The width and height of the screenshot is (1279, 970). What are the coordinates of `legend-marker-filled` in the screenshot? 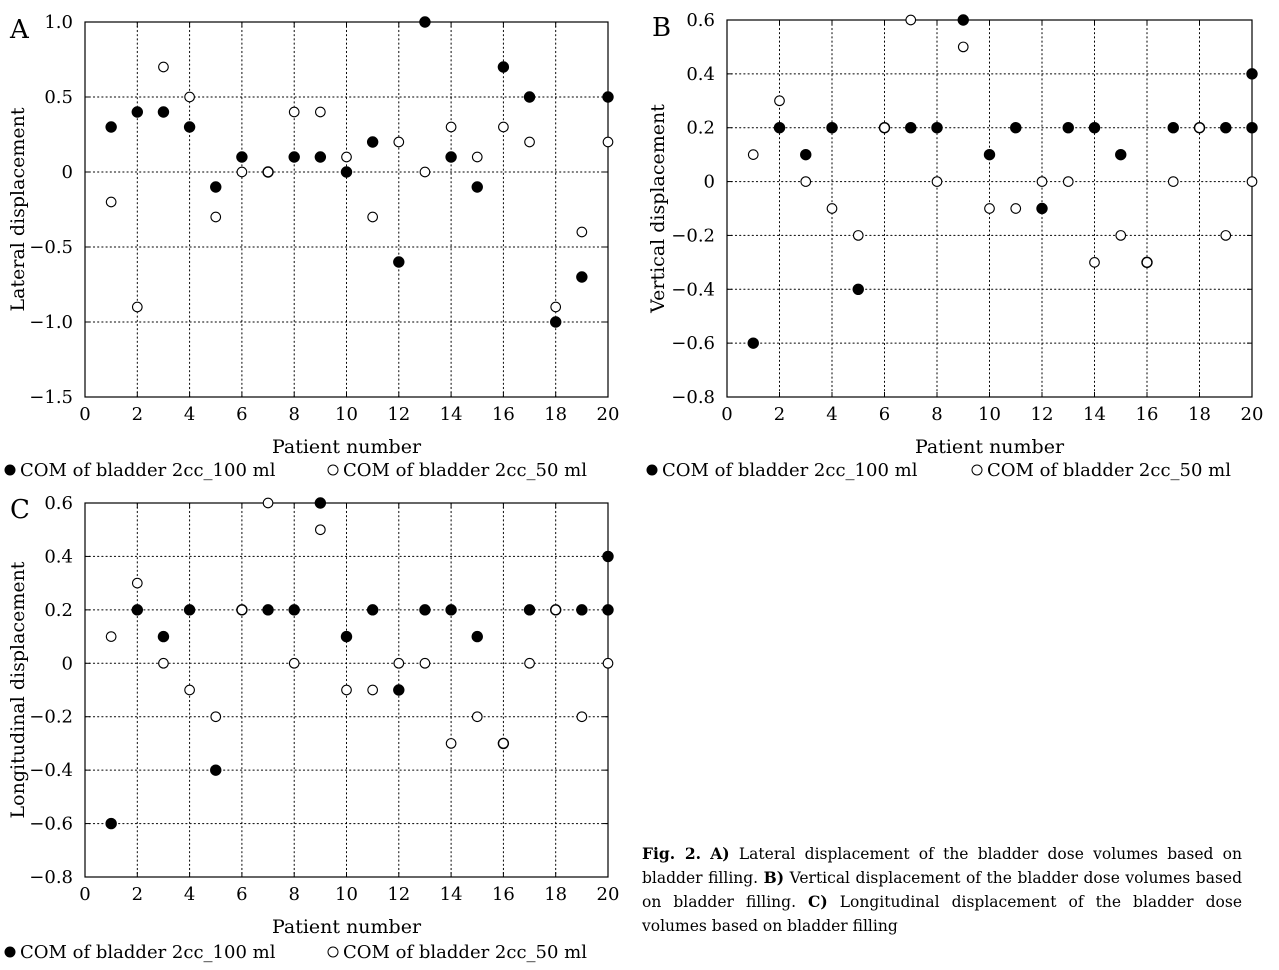 It's located at (10, 470).